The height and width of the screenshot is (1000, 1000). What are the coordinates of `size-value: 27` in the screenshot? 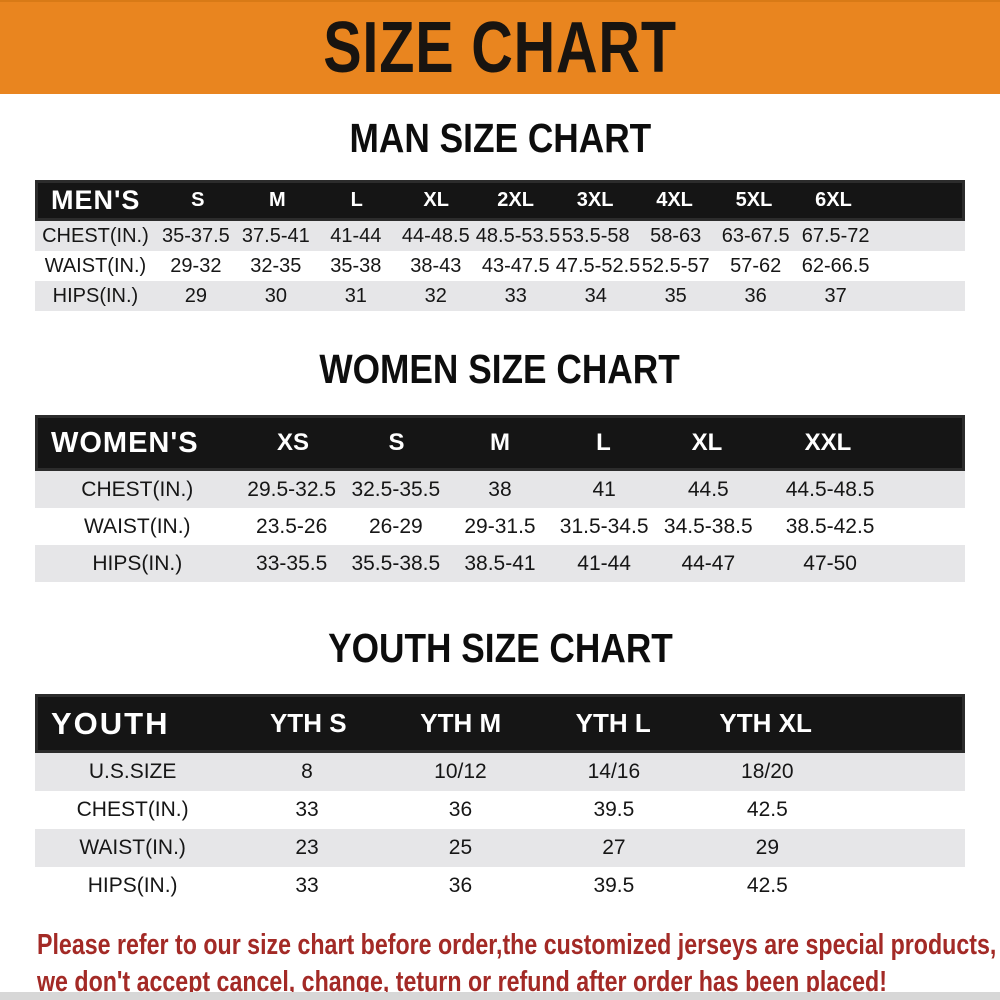 It's located at (614, 847).